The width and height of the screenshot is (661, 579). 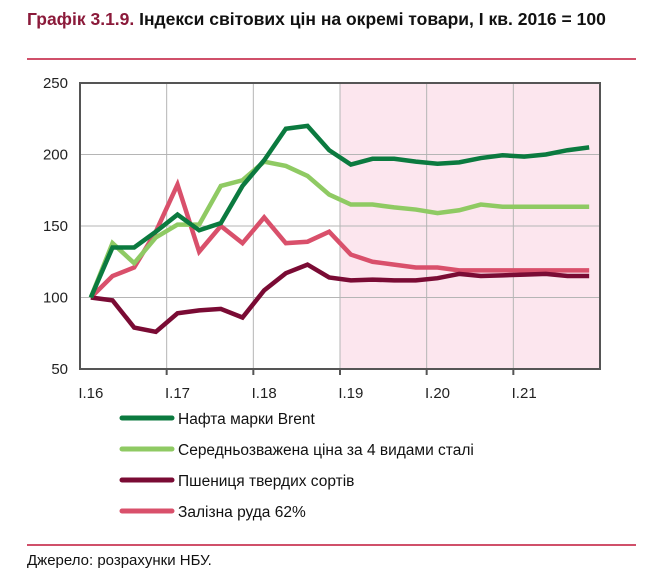 I want to click on y-tick-label: 50, so click(x=59, y=369).